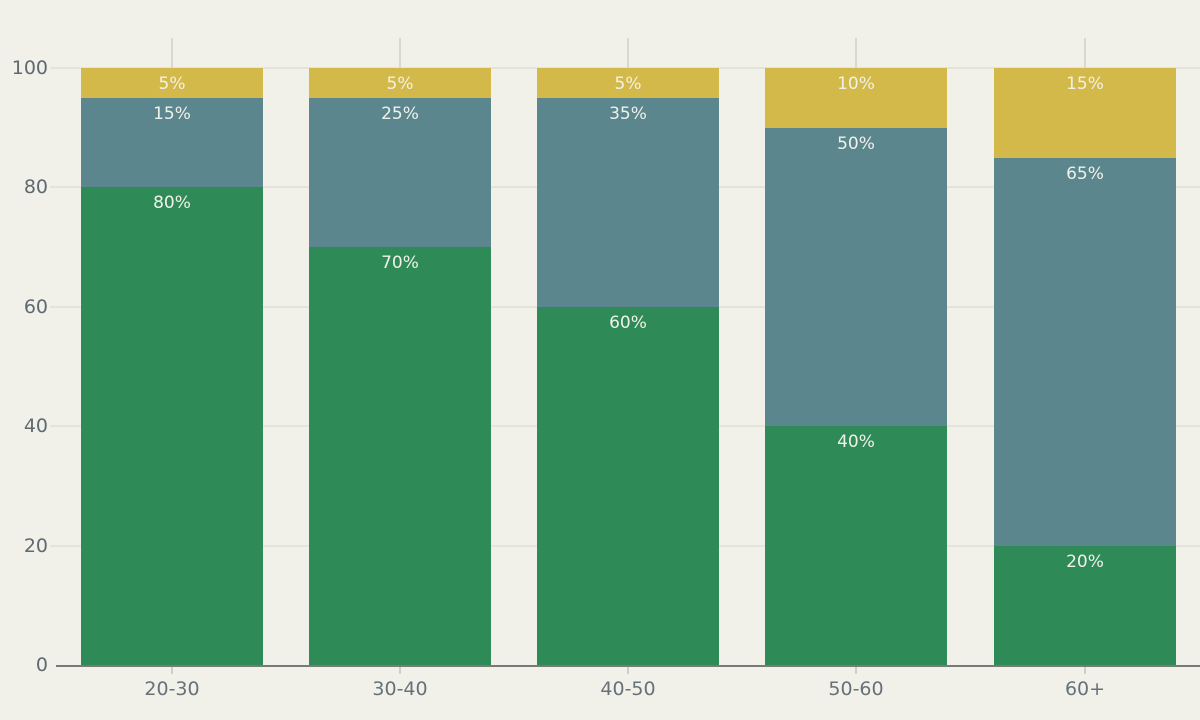  Describe the element at coordinates (400, 456) in the screenshot. I see `green-bottom-segment: 70%` at that location.